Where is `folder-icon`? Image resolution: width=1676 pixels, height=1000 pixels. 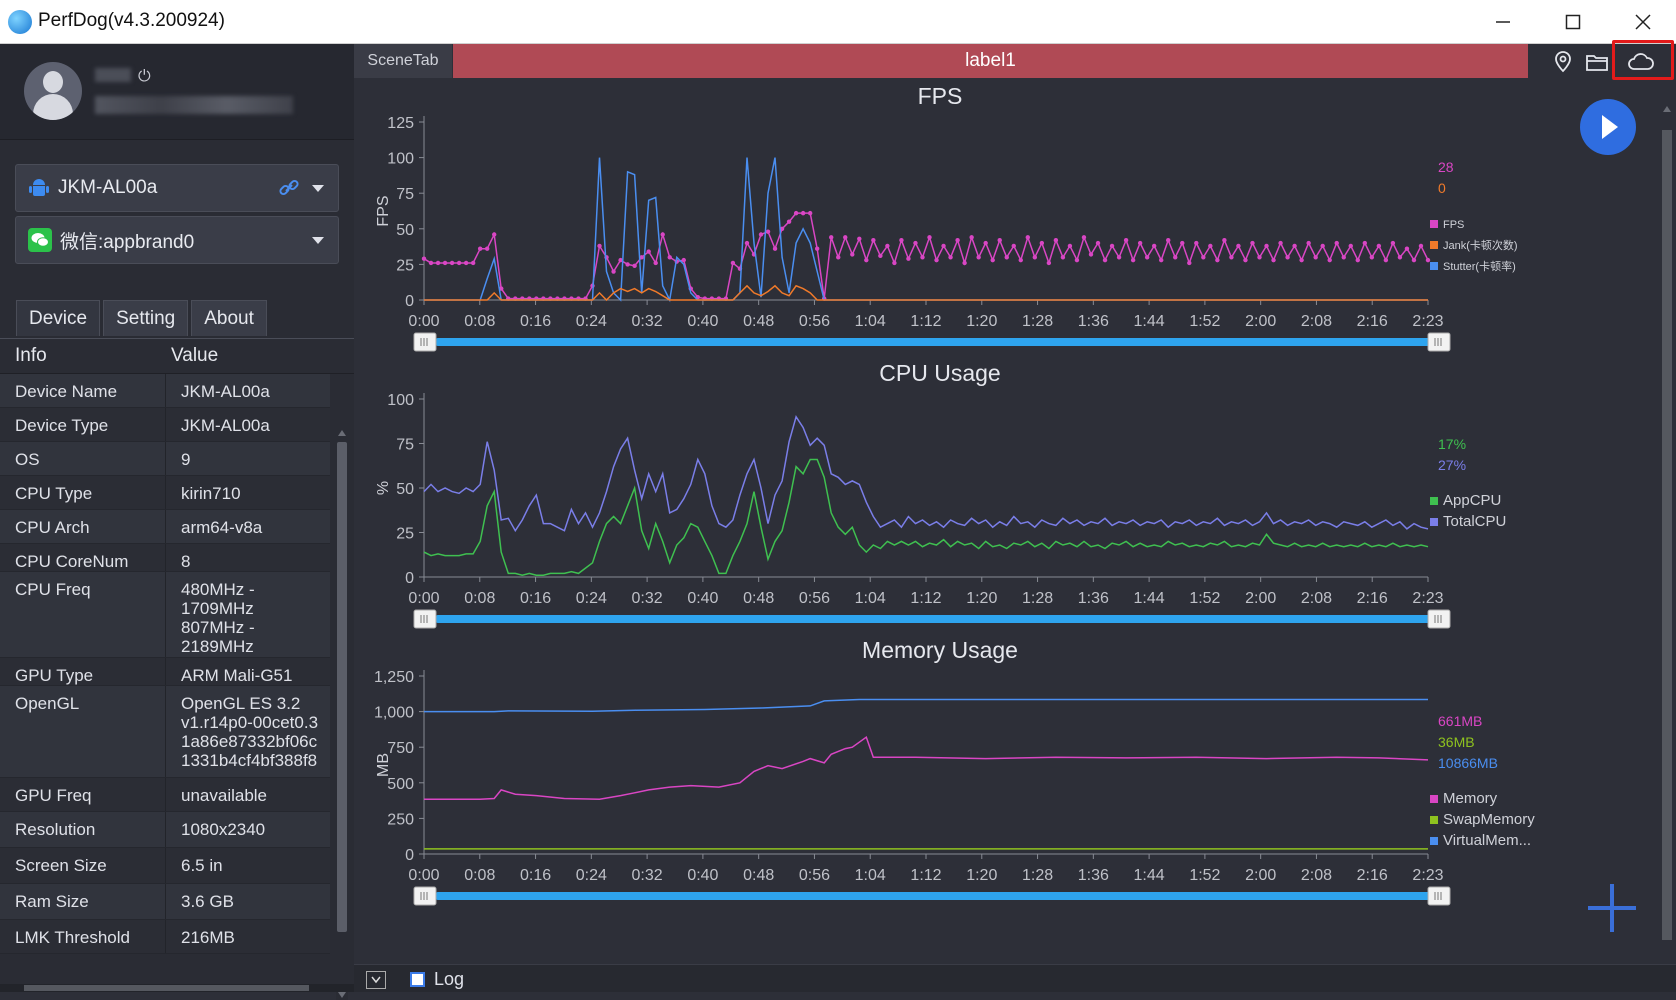
folder-icon is located at coordinates (1597, 62).